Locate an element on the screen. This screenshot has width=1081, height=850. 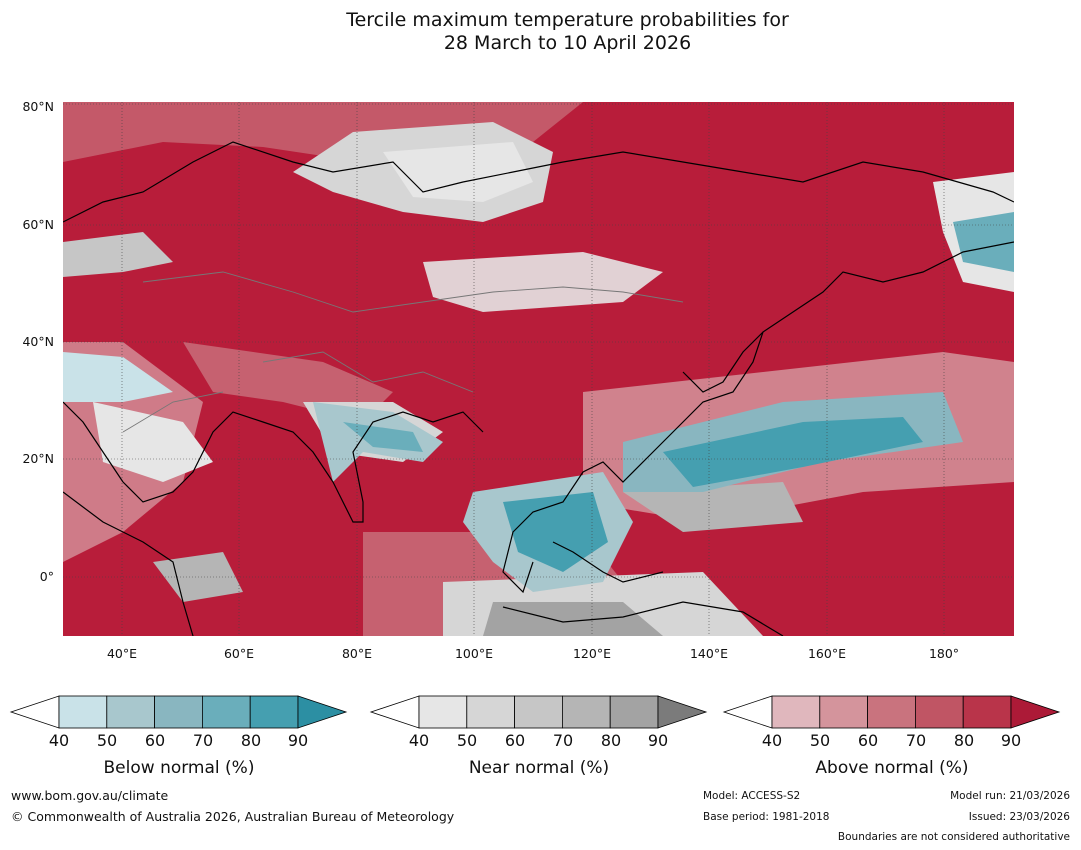
base-period: Base period: 1981-2018 is located at coordinates (766, 817).